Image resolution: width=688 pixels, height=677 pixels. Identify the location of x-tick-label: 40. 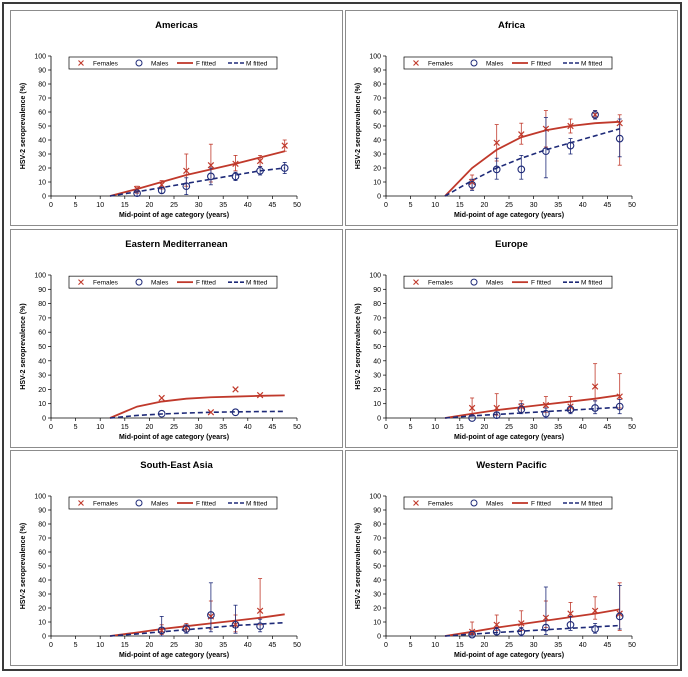
(248, 205).